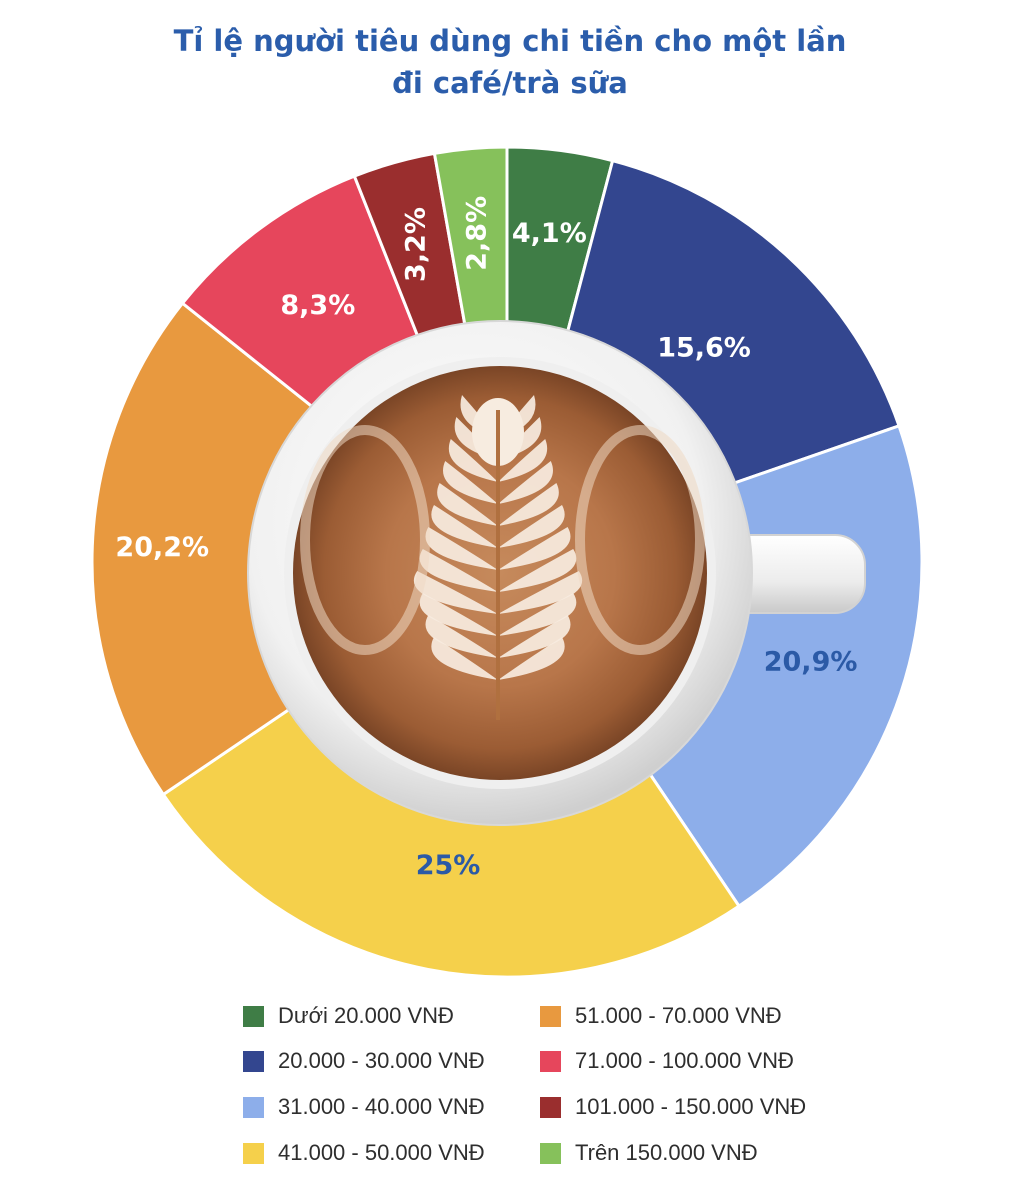 This screenshot has width=1020, height=1188. I want to click on legend-item: Trên 150.000 VNĐ, so click(649, 1153).